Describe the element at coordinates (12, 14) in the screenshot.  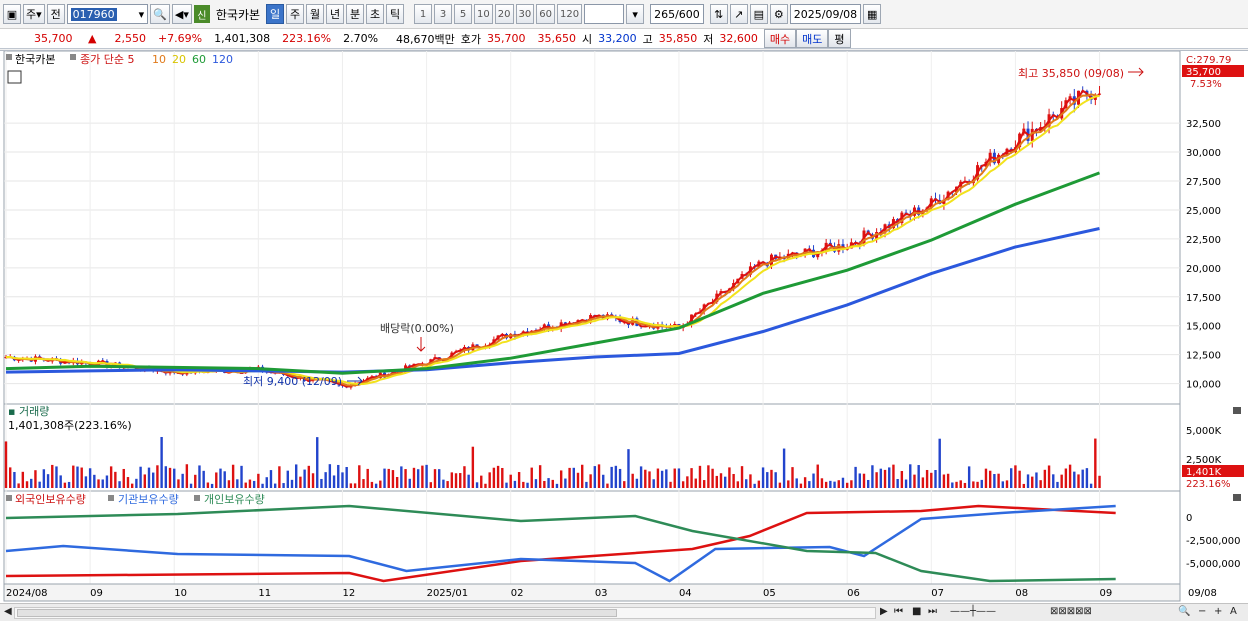
I see `layout-icon: ▣` at that location.